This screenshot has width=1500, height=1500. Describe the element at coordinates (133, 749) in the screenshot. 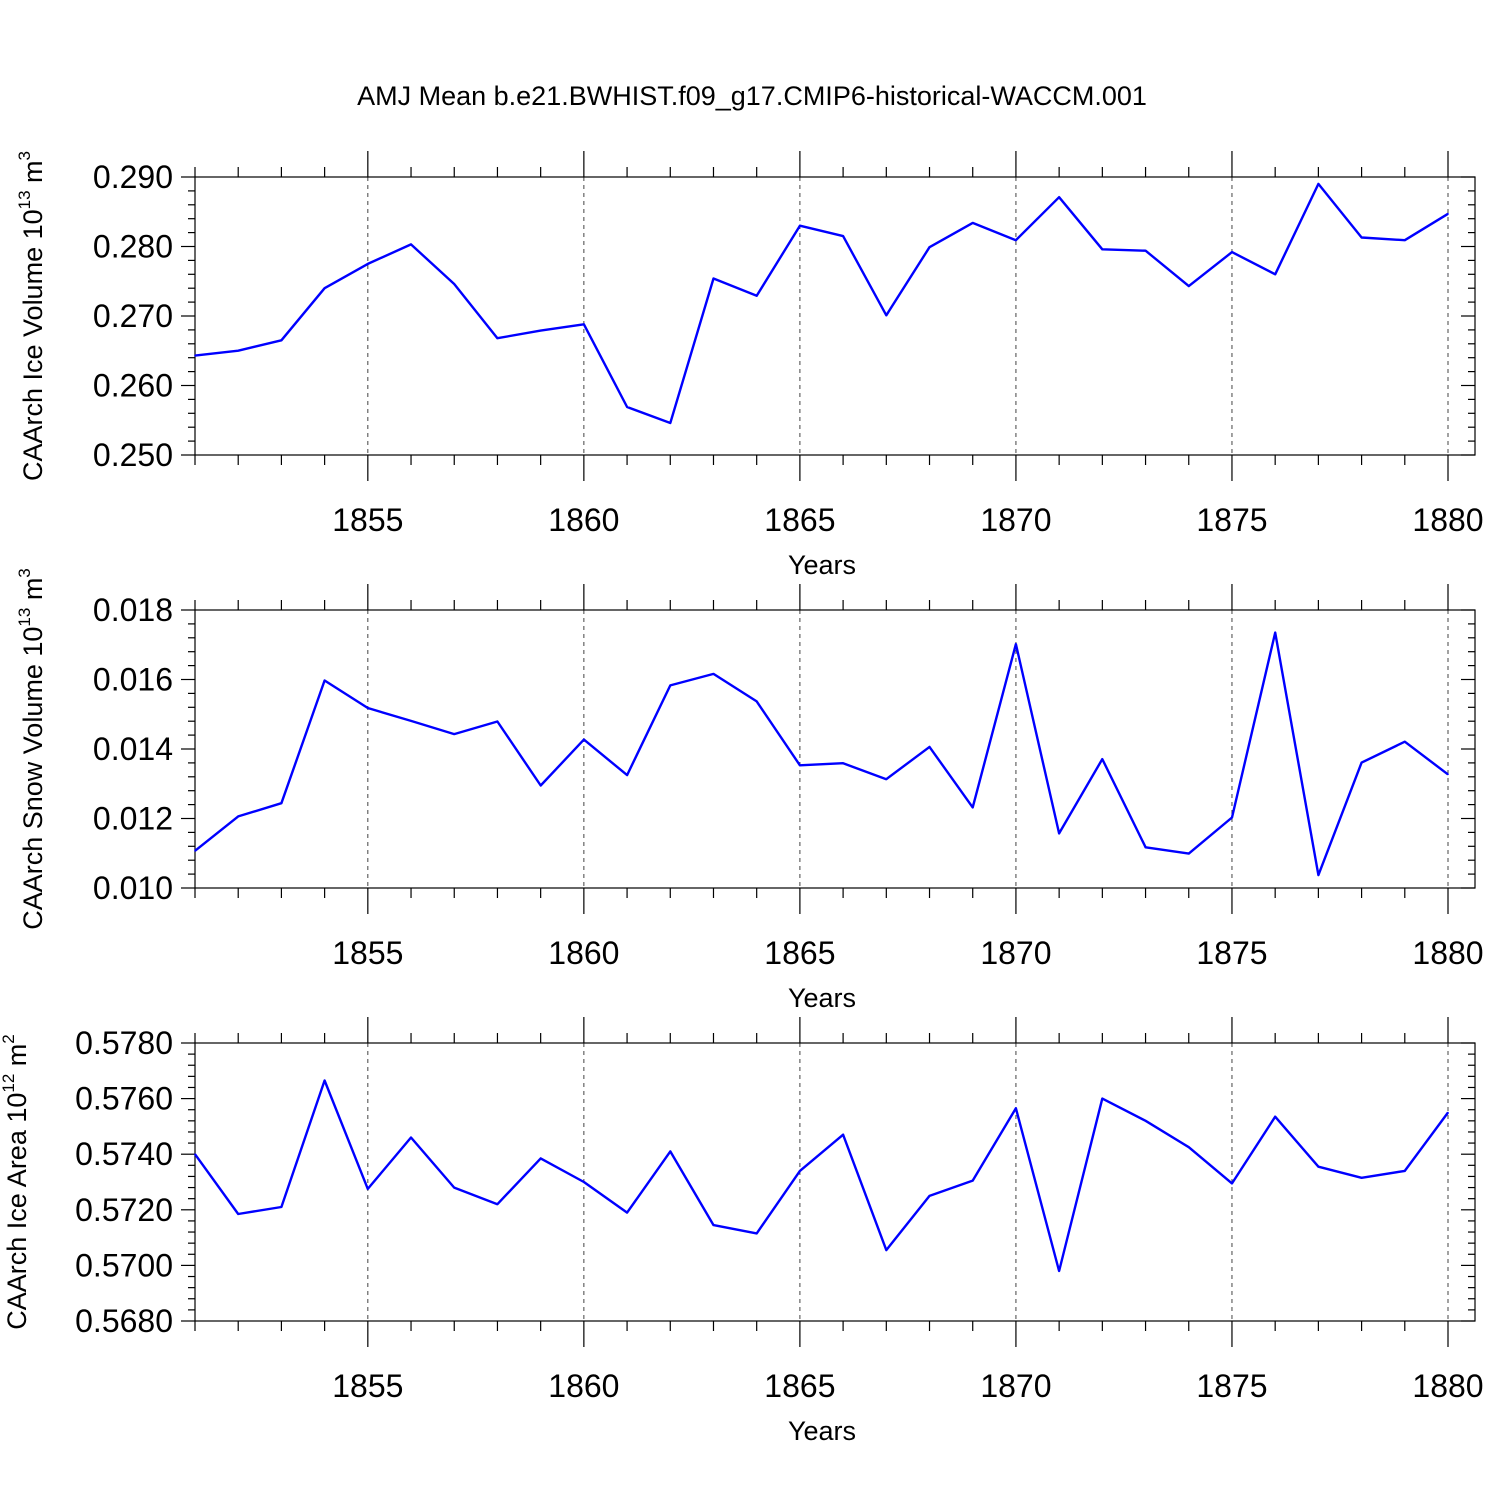

I see `y-tick-label: 0.014` at that location.